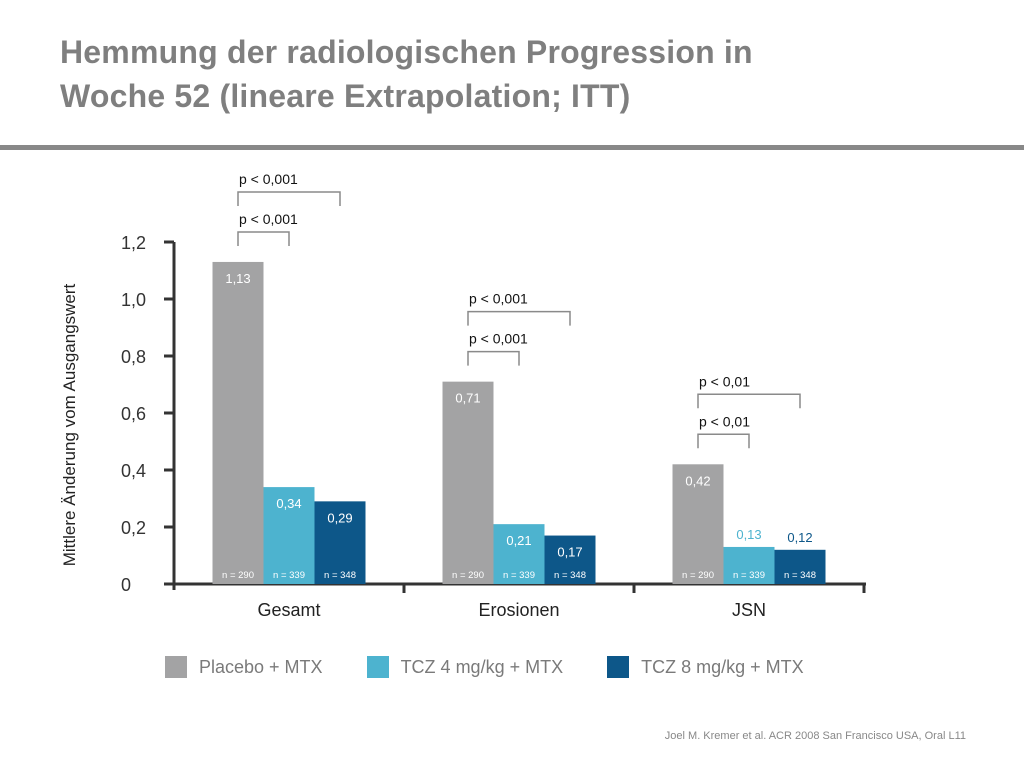 The image size is (1024, 769). I want to click on legend-item-tcz8: TCZ 8 mg/kg + MTX, so click(705, 667).